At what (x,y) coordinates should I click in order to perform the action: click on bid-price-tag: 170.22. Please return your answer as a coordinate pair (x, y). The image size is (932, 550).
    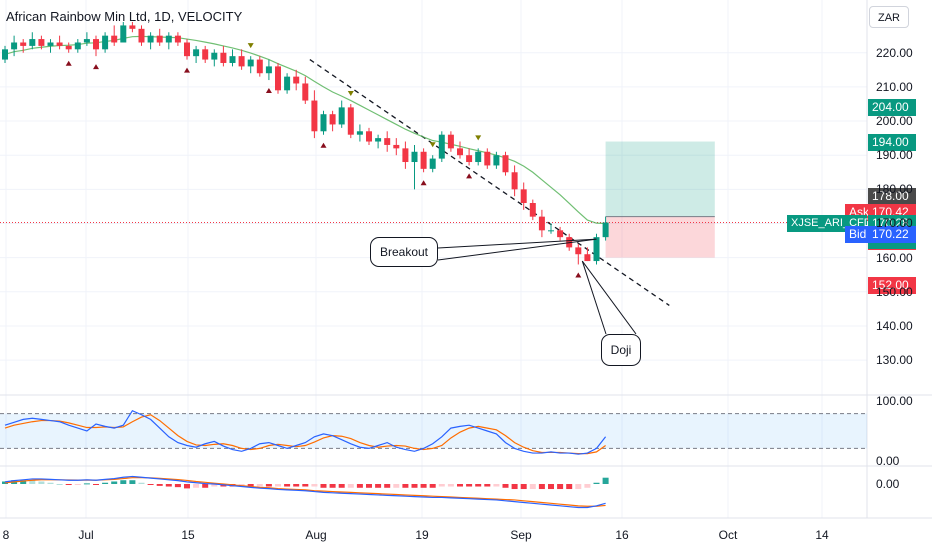
    Looking at the image, I should click on (892, 234).